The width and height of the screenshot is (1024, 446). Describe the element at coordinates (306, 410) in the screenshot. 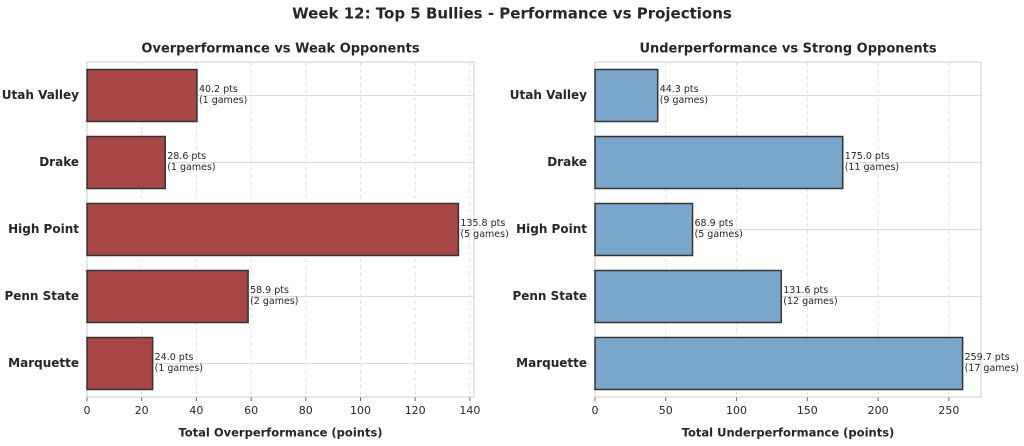

I see `x-tick-label: 80` at that location.